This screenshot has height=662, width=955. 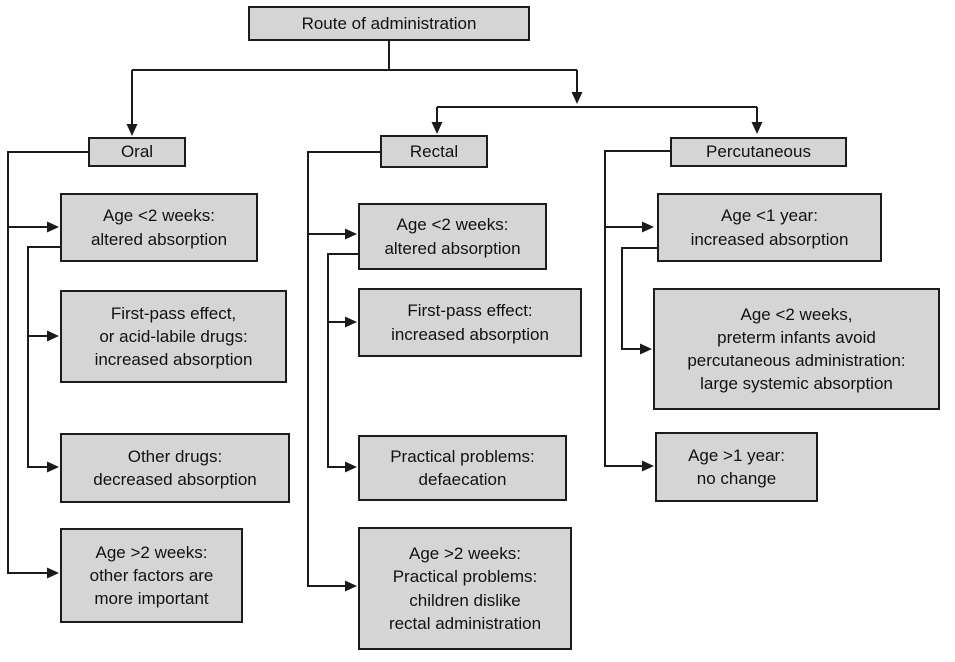 I want to click on node-rectal-practical-problems: Practical problems: defaecation, so click(x=462, y=468).